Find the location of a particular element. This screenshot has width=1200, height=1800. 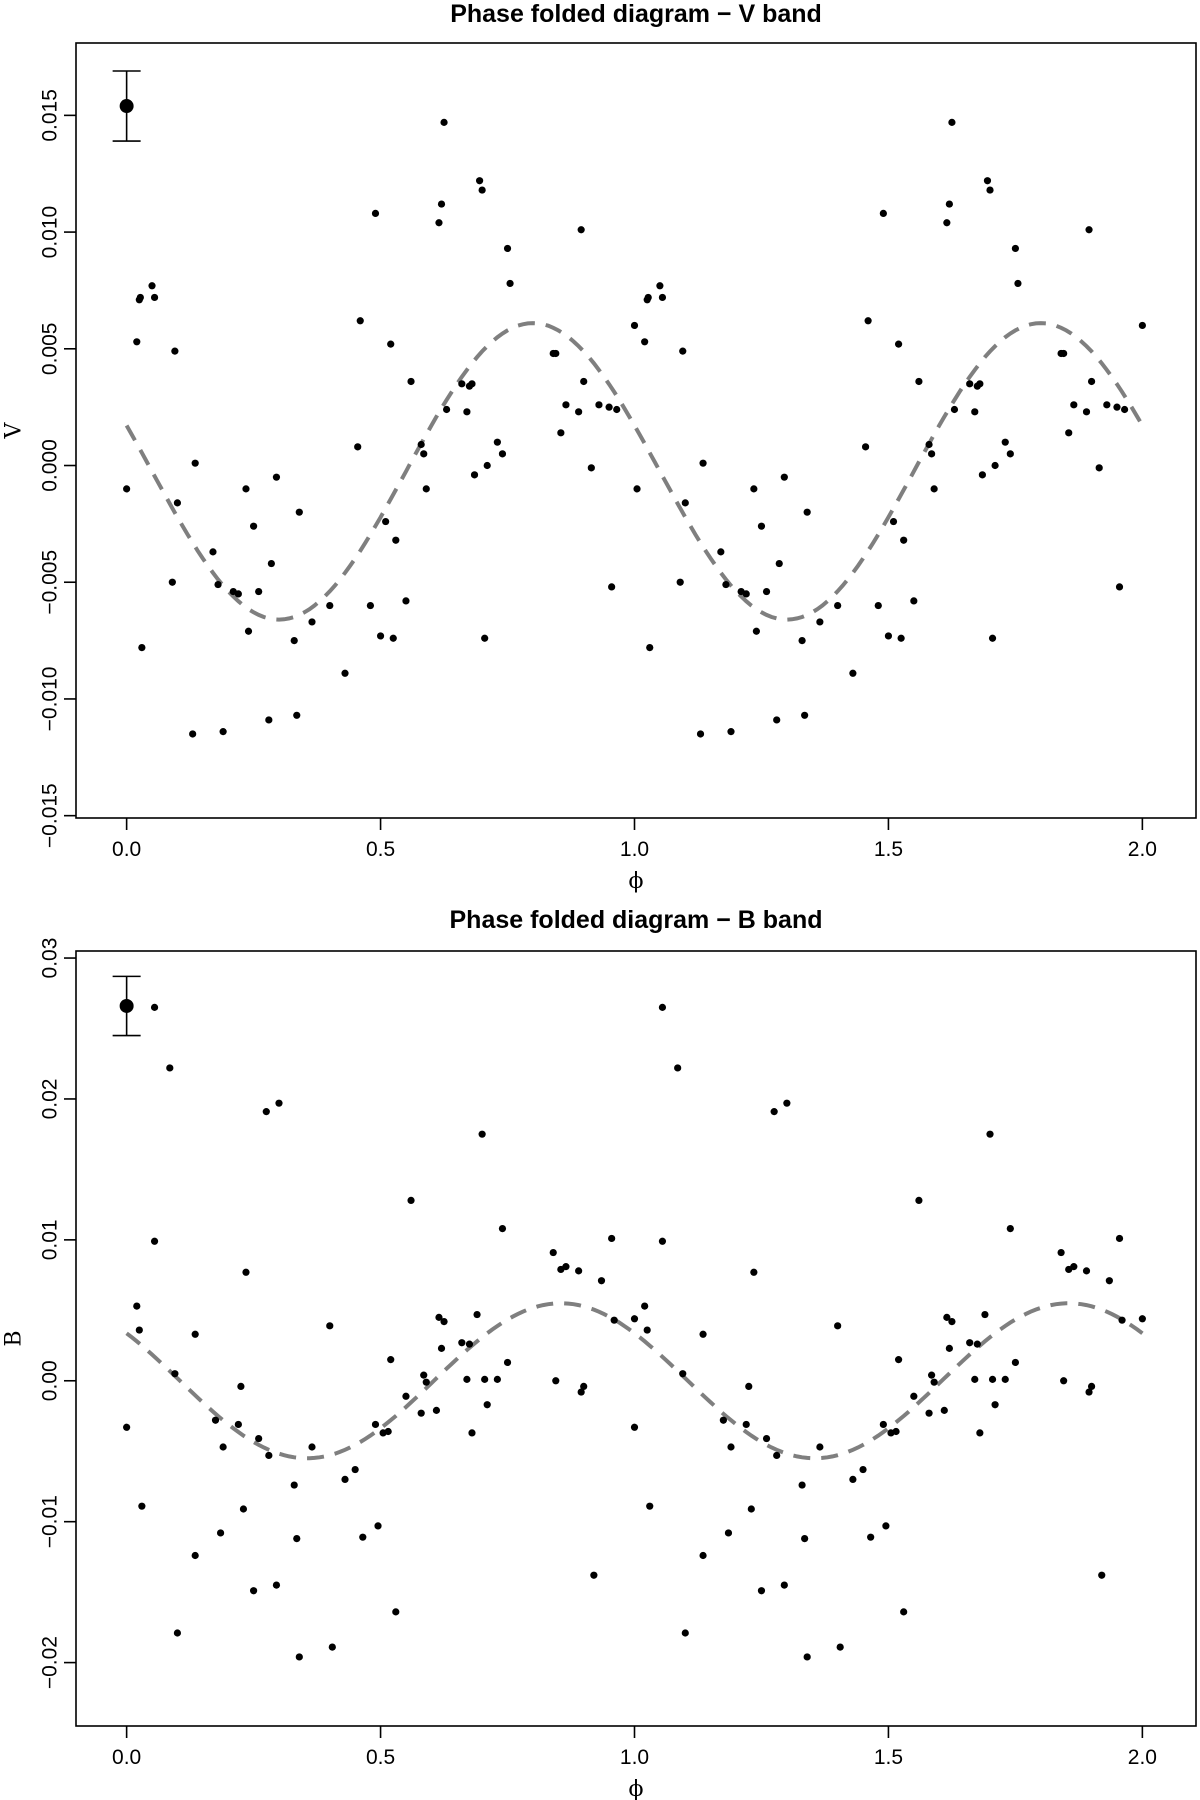

v-x-tick-label: 2.0 is located at coordinates (1142, 849).